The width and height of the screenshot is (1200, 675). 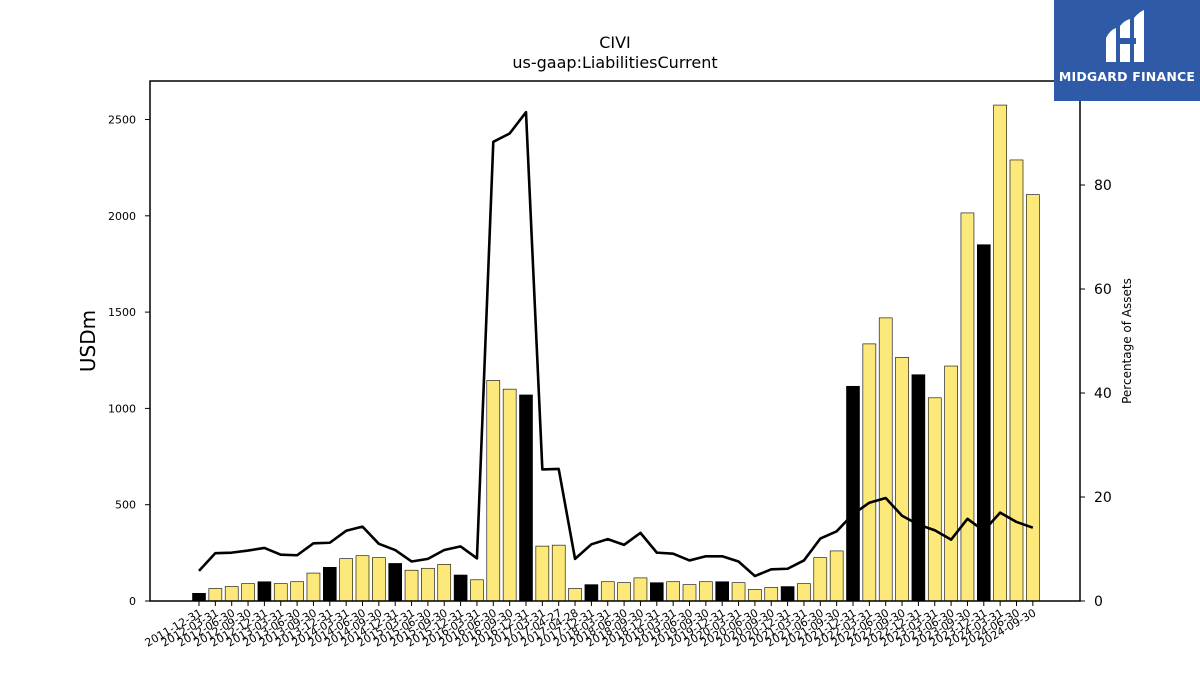 What do you see at coordinates (88, 341) in the screenshot?
I see `y-axis-label: USDm` at bounding box center [88, 341].